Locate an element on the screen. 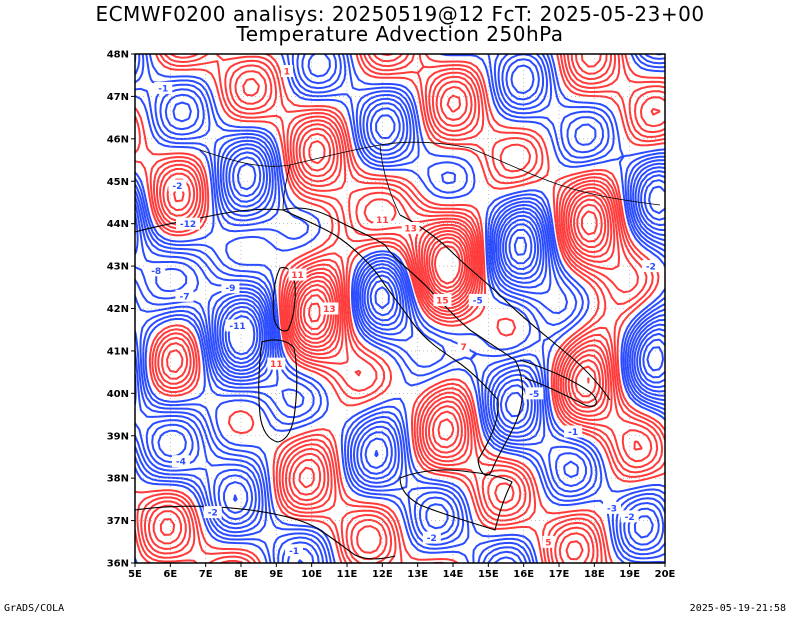  lon-tick-label: 11E is located at coordinates (347, 574).